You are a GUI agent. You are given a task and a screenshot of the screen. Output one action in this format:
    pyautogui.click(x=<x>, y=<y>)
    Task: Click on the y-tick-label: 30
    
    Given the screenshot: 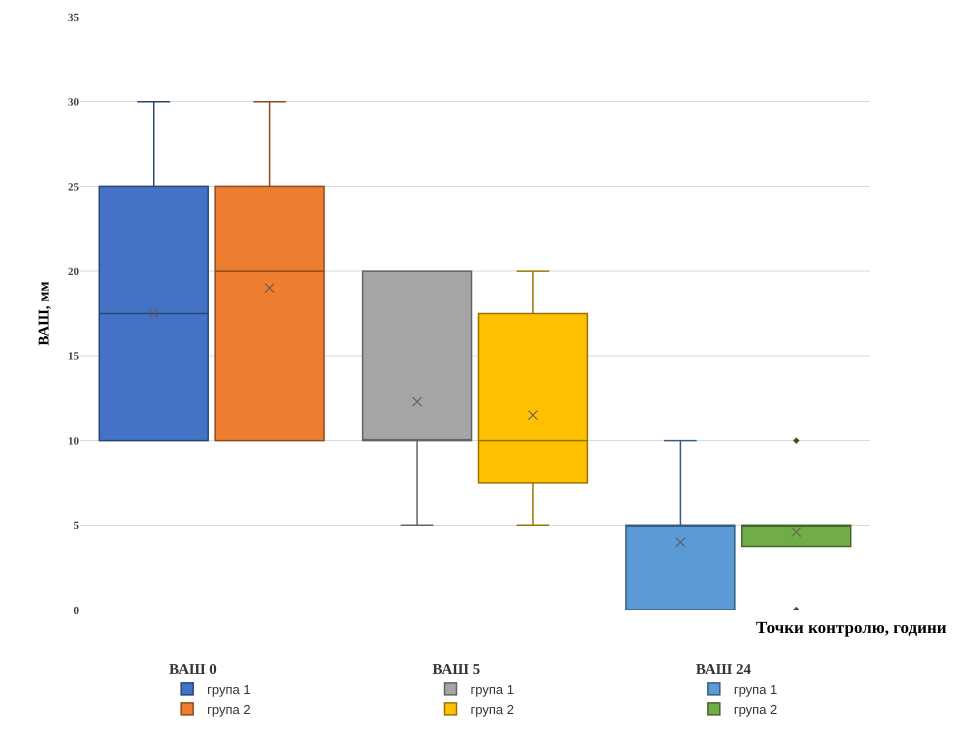 What is the action you would take?
    pyautogui.click(x=74, y=102)
    